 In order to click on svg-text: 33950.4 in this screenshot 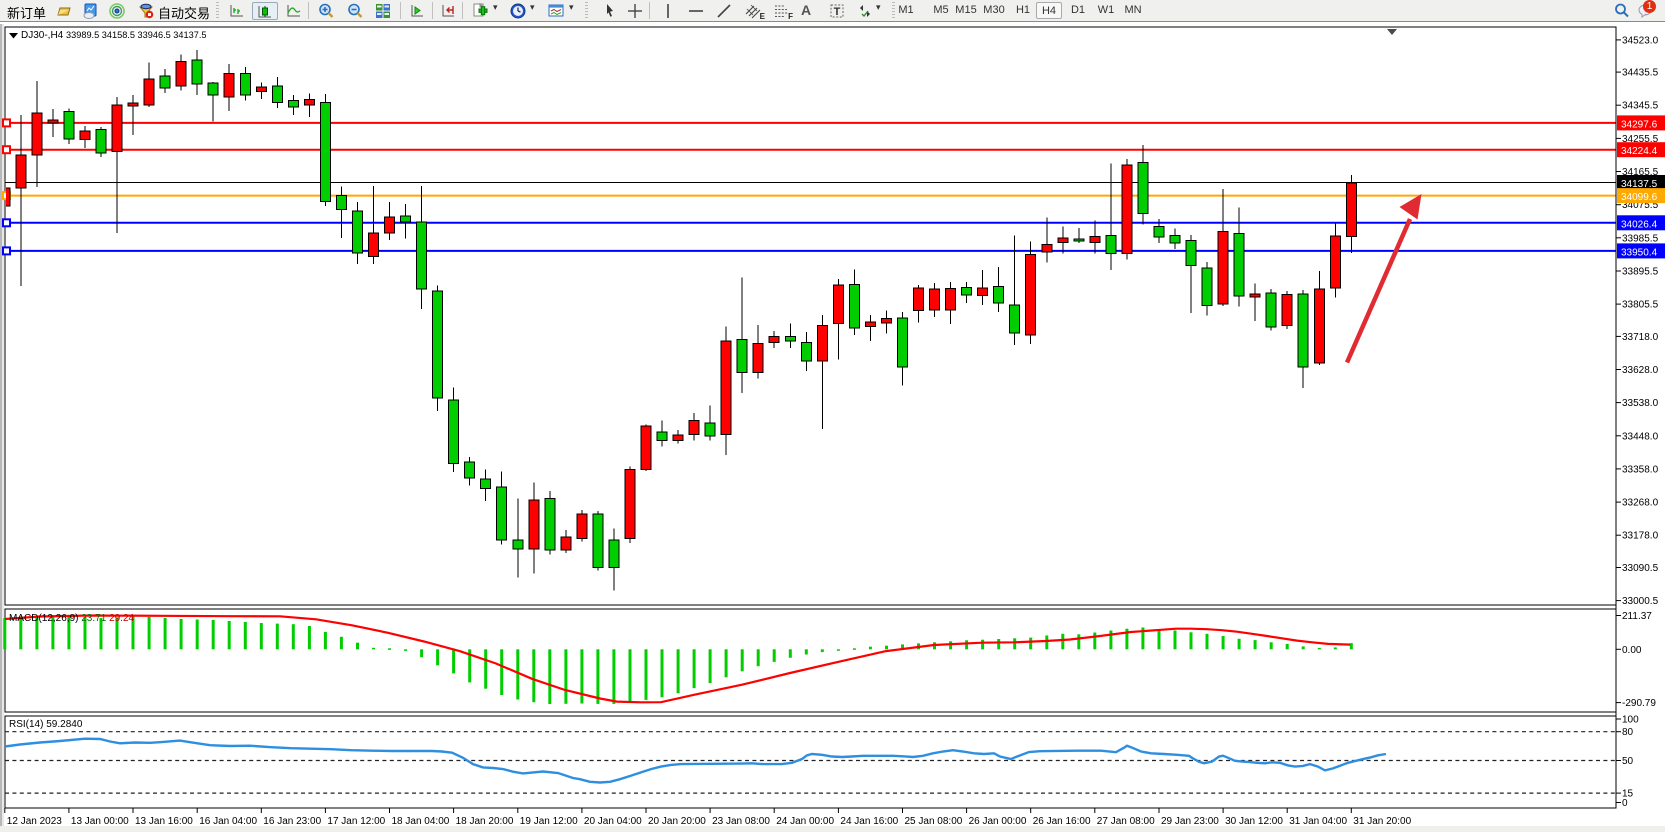, I will do `click(1639, 252)`.